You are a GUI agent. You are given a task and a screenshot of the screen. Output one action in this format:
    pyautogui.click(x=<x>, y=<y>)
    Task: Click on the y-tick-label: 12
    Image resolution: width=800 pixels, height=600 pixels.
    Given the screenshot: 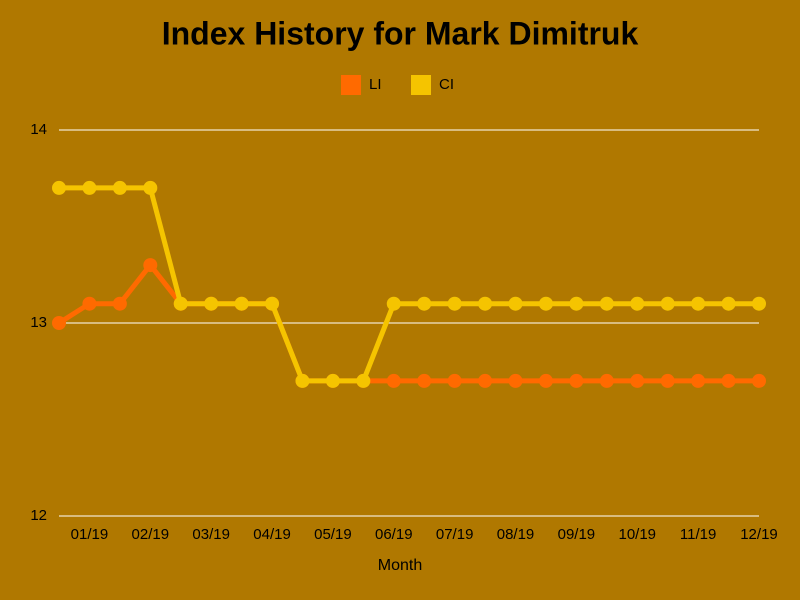 What is the action you would take?
    pyautogui.click(x=38, y=515)
    